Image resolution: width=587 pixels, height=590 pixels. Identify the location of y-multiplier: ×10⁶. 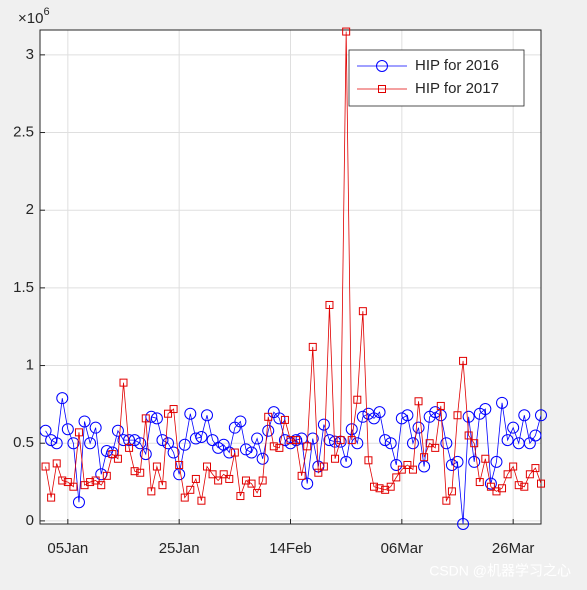
(34, 16).